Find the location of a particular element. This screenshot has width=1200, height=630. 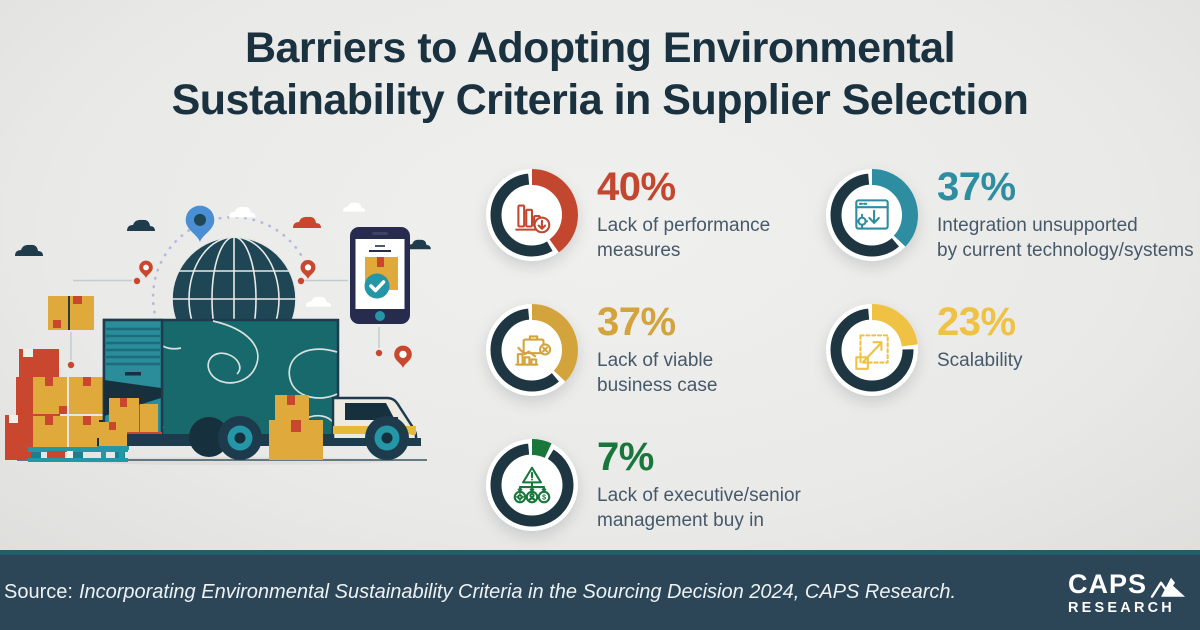

donut-chart-business-case is located at coordinates (532, 350).